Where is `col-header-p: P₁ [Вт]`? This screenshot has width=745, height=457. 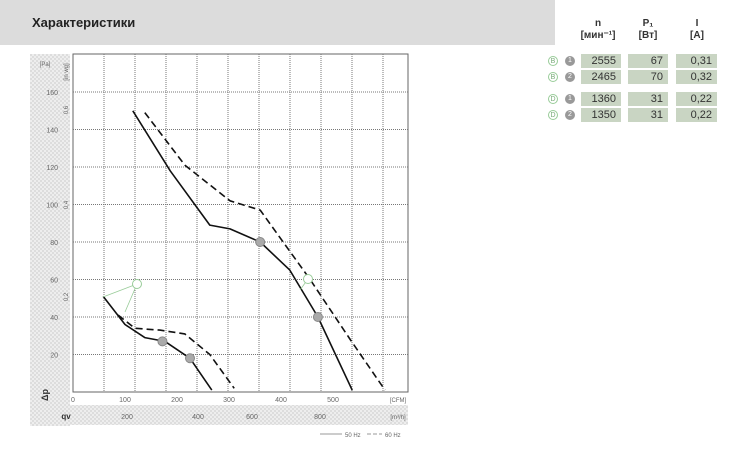 col-header-p: P₁ [Вт] is located at coordinates (648, 29).